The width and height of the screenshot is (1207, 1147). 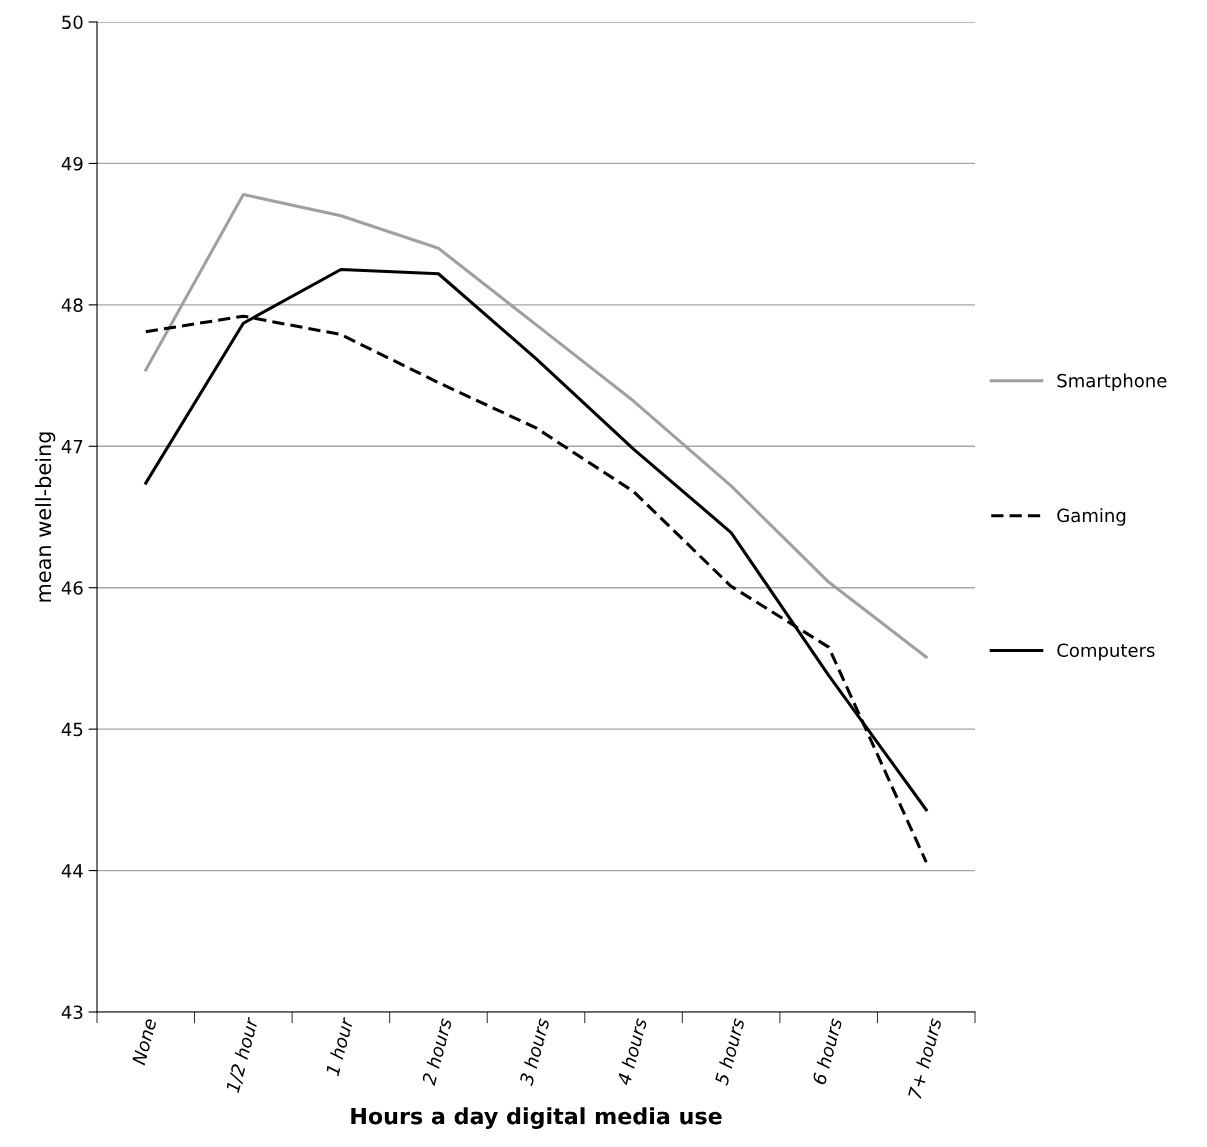 What do you see at coordinates (827, 1051) in the screenshot?
I see `x-tick-label: 6 hours` at bounding box center [827, 1051].